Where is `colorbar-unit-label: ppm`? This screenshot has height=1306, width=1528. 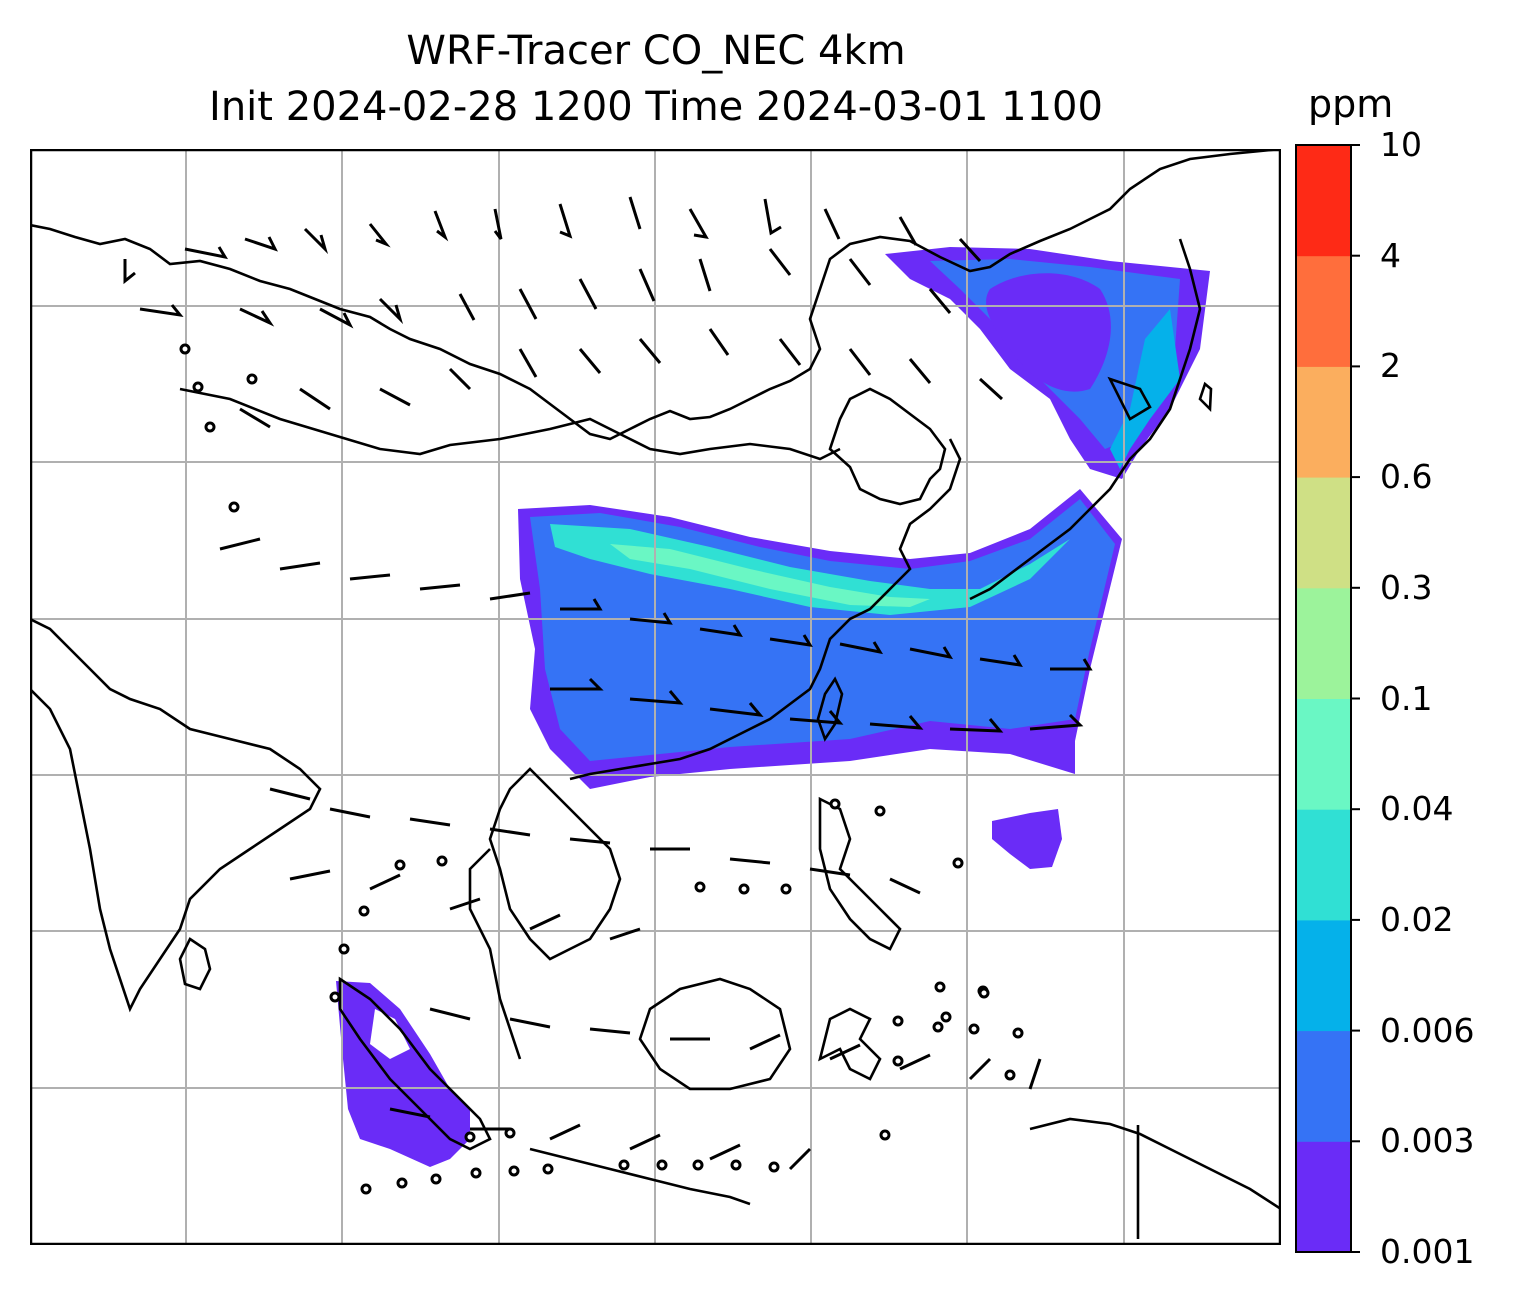
colorbar-unit-label: ppm is located at coordinates (1351, 104).